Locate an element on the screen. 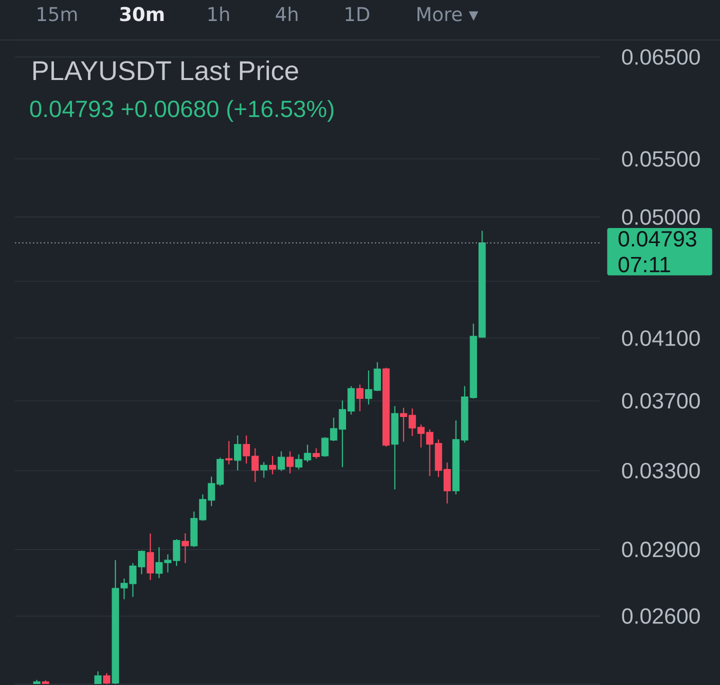  text: 15m is located at coordinates (57, 14).